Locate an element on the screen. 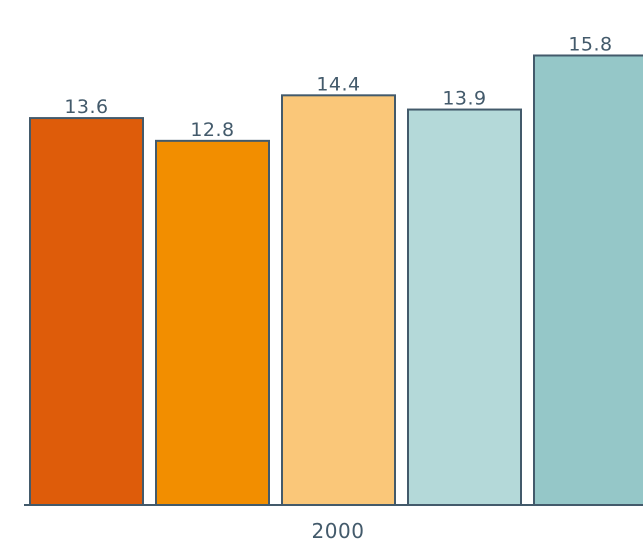 Image resolution: width=643 pixels, height=540 pixels. value-label-5: 15.8 is located at coordinates (590, 44).